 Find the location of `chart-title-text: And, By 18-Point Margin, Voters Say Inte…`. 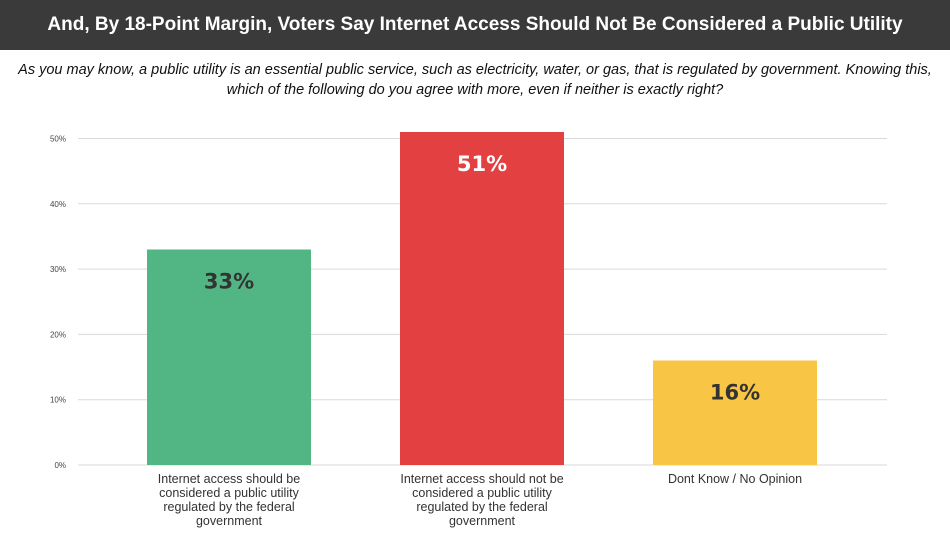

chart-title-text: And, By 18-Point Margin, Voters Say Inte… is located at coordinates (475, 24).